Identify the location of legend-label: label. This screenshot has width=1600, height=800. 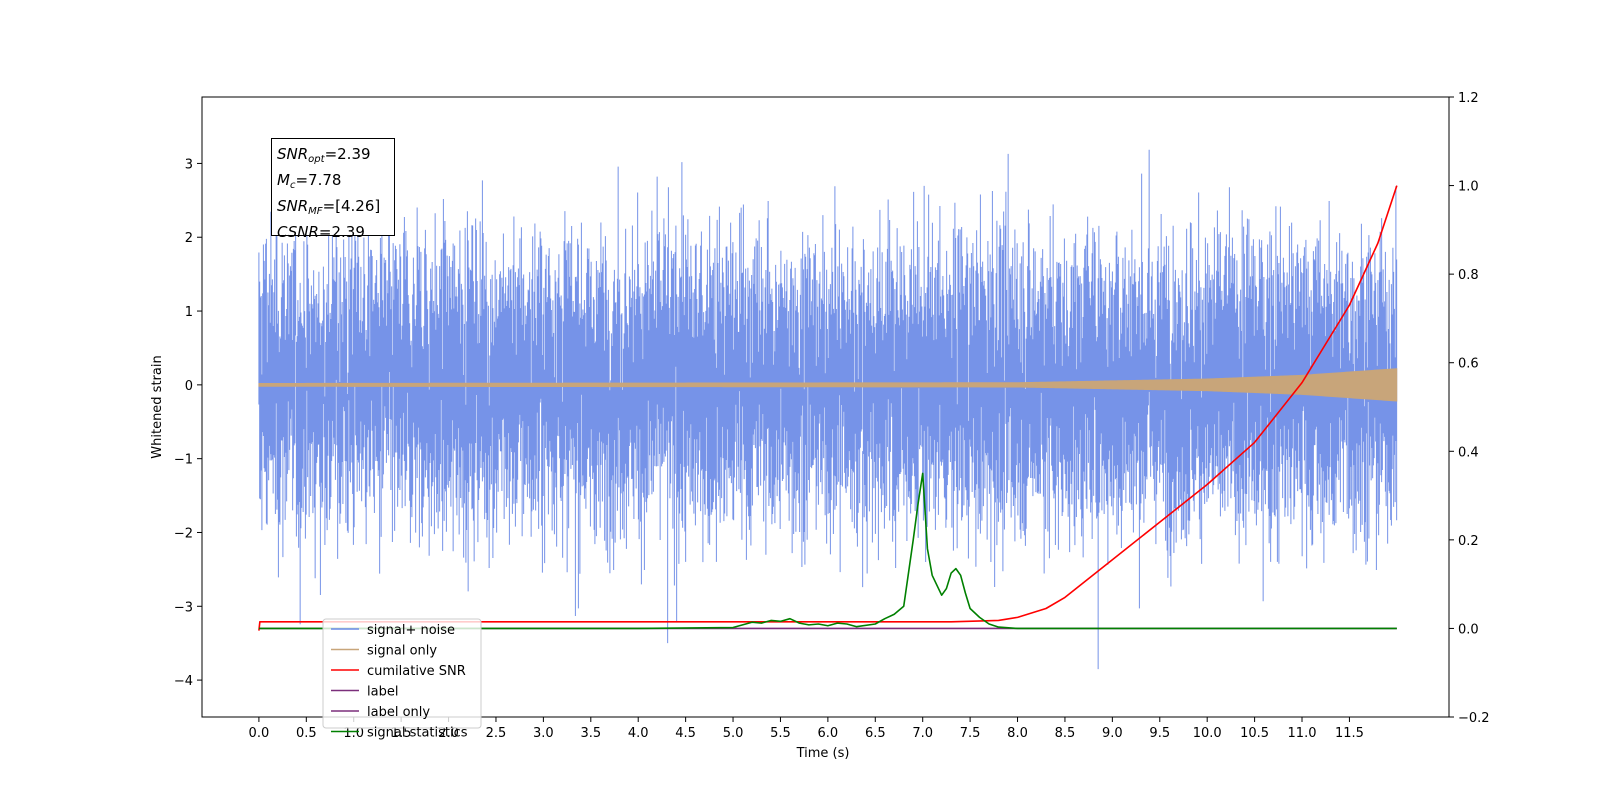
(382, 692).